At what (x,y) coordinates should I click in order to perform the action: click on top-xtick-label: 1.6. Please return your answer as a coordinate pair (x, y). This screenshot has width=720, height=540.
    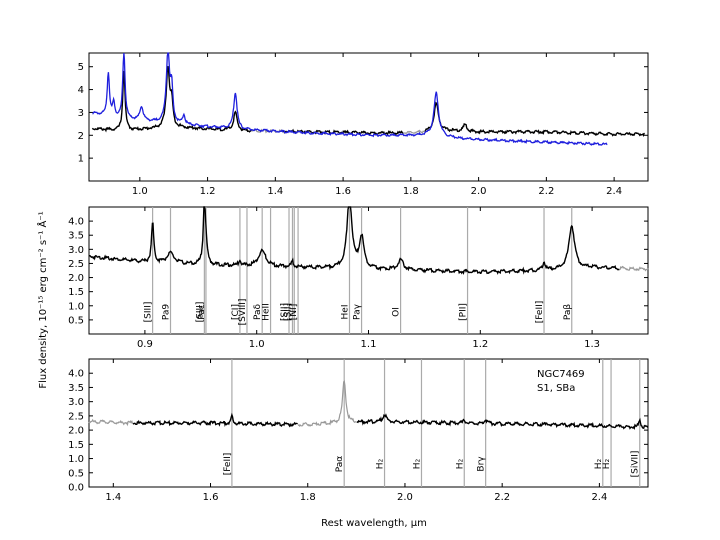
    Looking at the image, I should click on (343, 191).